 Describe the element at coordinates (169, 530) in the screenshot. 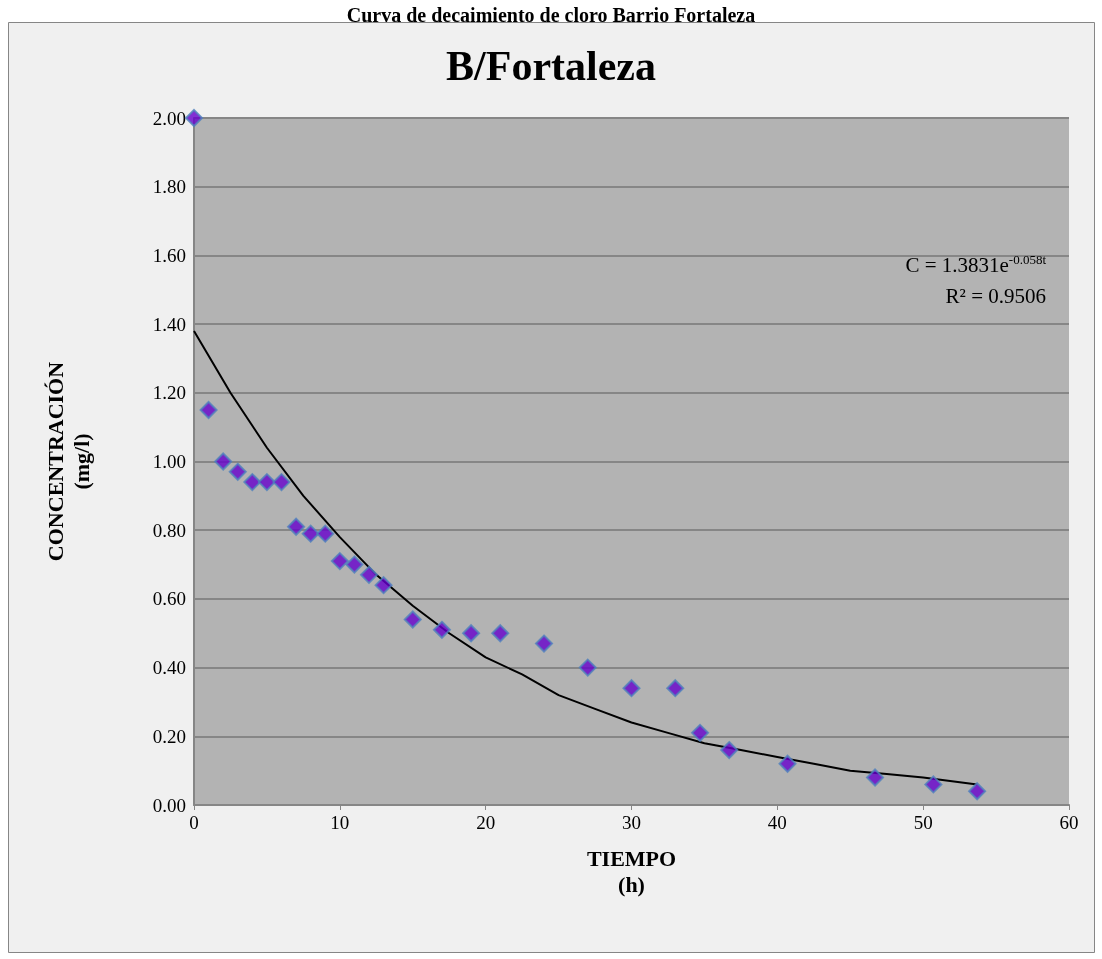

I see `y-tick-label: 0.80` at that location.